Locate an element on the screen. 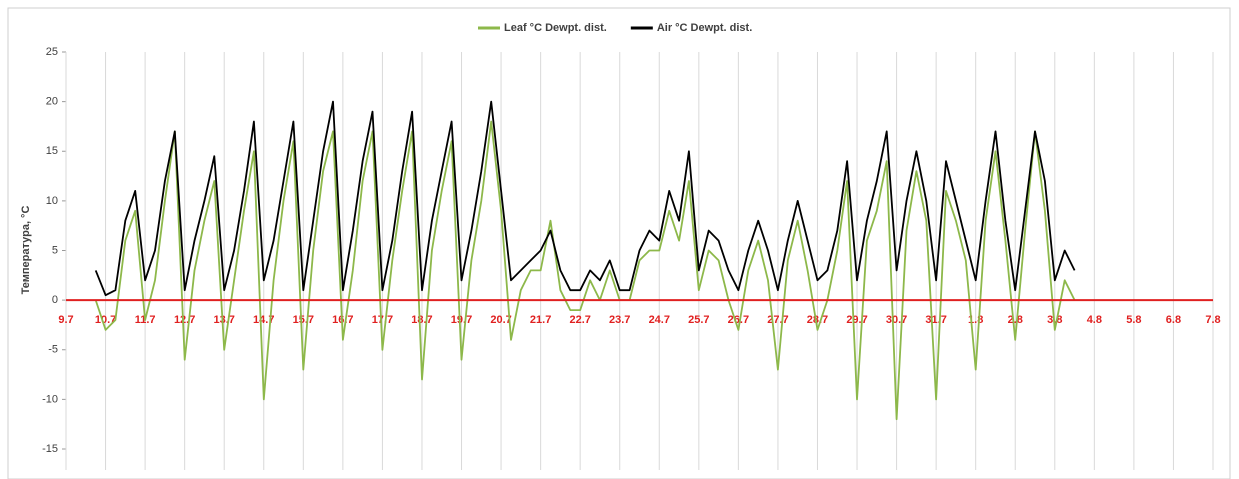  x-tick-label: 15.7 is located at coordinates (303, 320).